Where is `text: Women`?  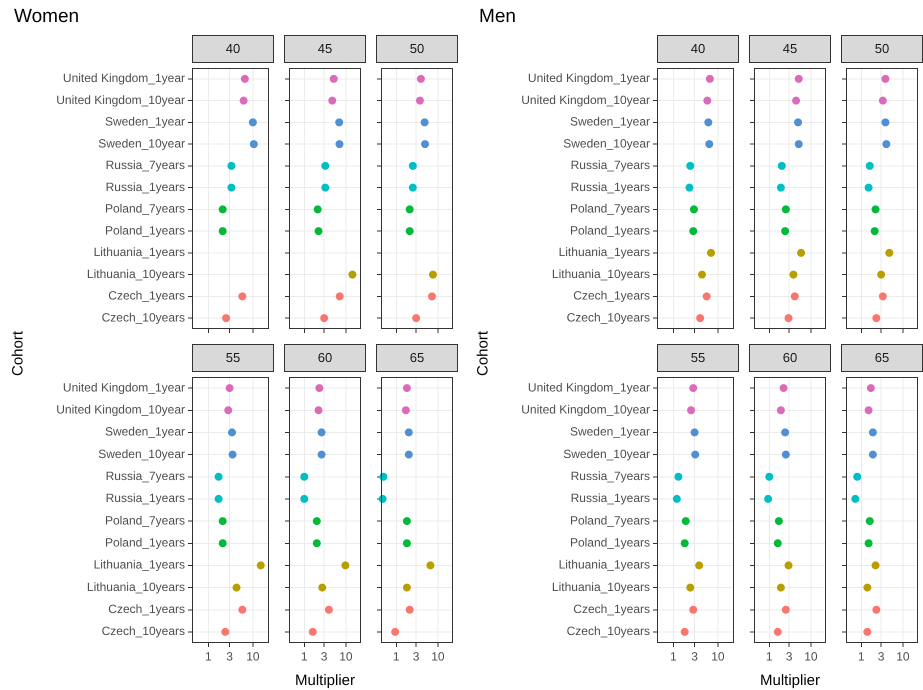 text: Women is located at coordinates (47, 17).